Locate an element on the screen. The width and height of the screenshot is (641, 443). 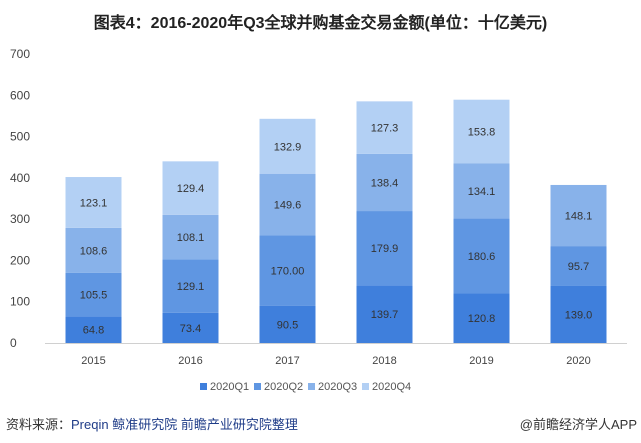
y-tick-label: 400 is located at coordinates (20, 178).